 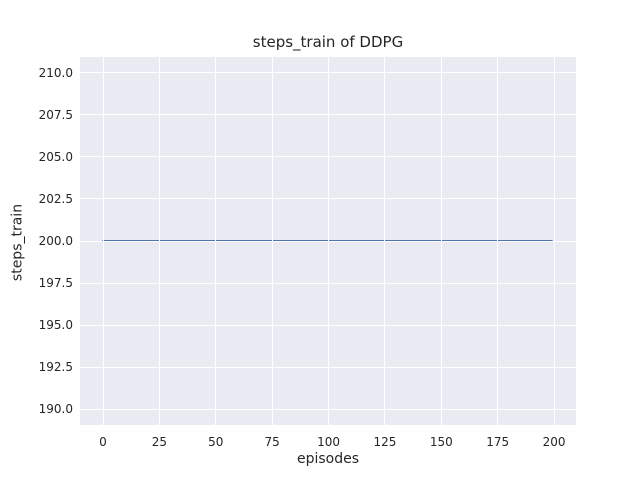 What do you see at coordinates (554, 442) in the screenshot?
I see `x-tick-label: 200` at bounding box center [554, 442].